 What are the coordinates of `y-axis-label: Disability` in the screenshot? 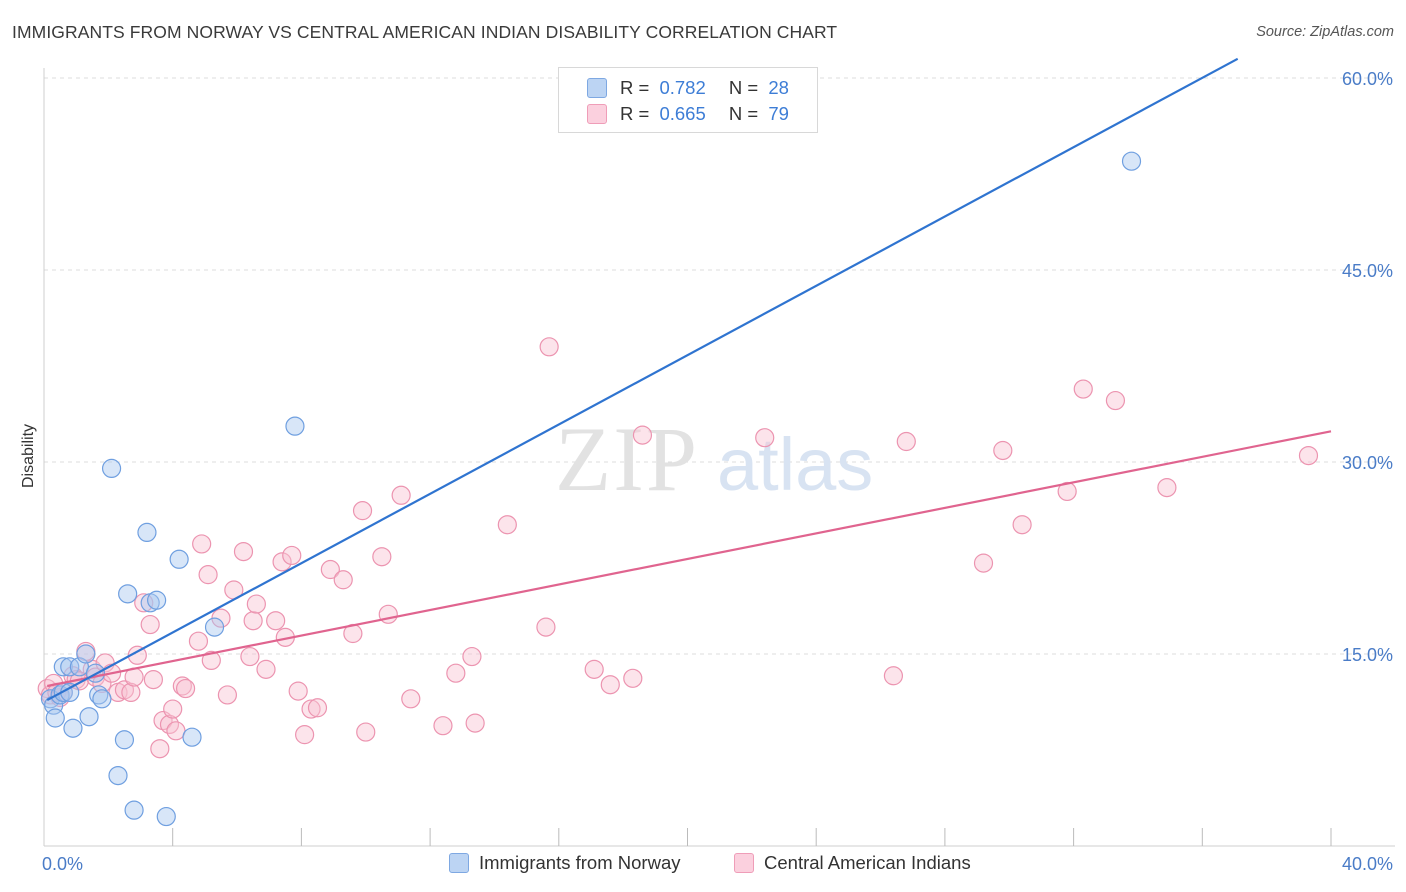 It's located at (28, 456).